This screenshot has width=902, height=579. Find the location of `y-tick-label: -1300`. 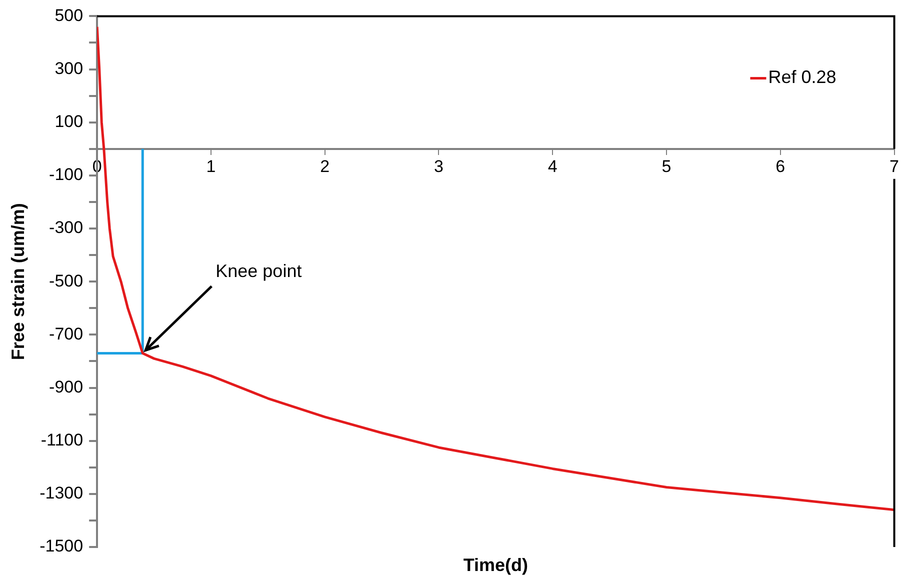

y-tick-label: -1300 is located at coordinates (62, 493).